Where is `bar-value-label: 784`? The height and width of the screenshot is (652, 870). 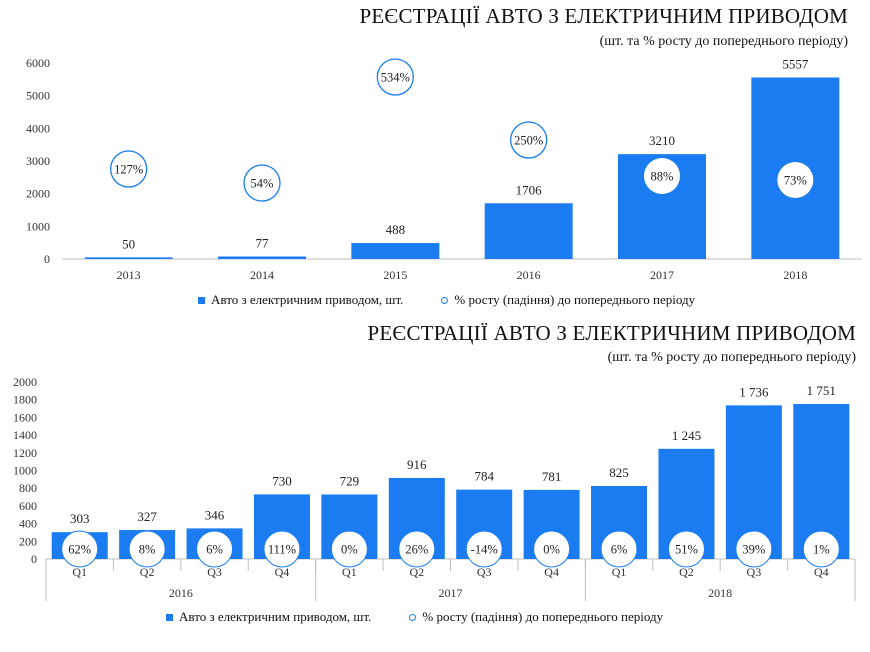
bar-value-label: 784 is located at coordinates (484, 476).